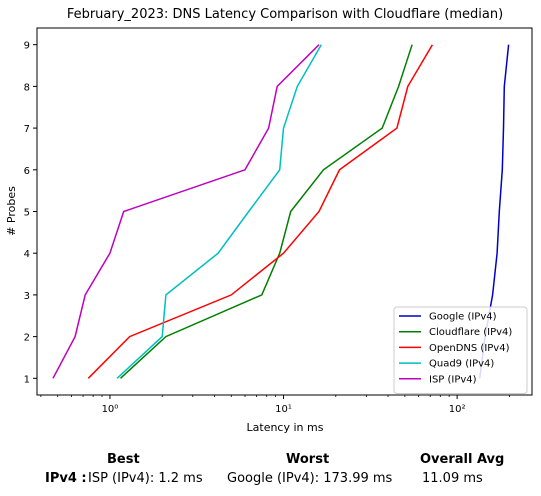 Image resolution: width=541 pixels, height=496 pixels. I want to click on y-tick-label: 4, so click(27, 254).